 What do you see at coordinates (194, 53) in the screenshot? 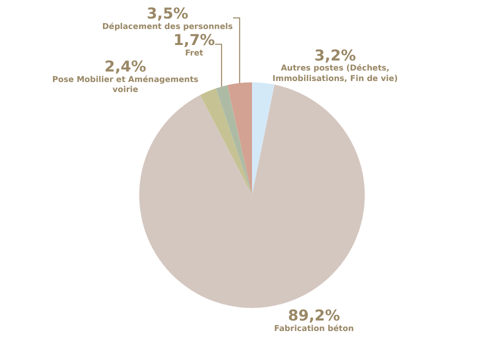
I see `slice-label: Fret` at bounding box center [194, 53].